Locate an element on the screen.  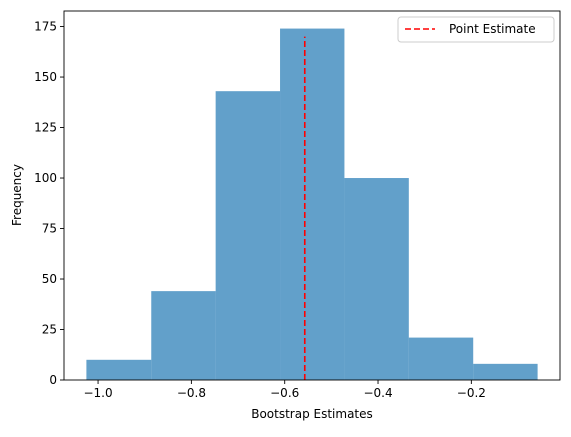
x-tick-label: −0.2 is located at coordinates (471, 393).